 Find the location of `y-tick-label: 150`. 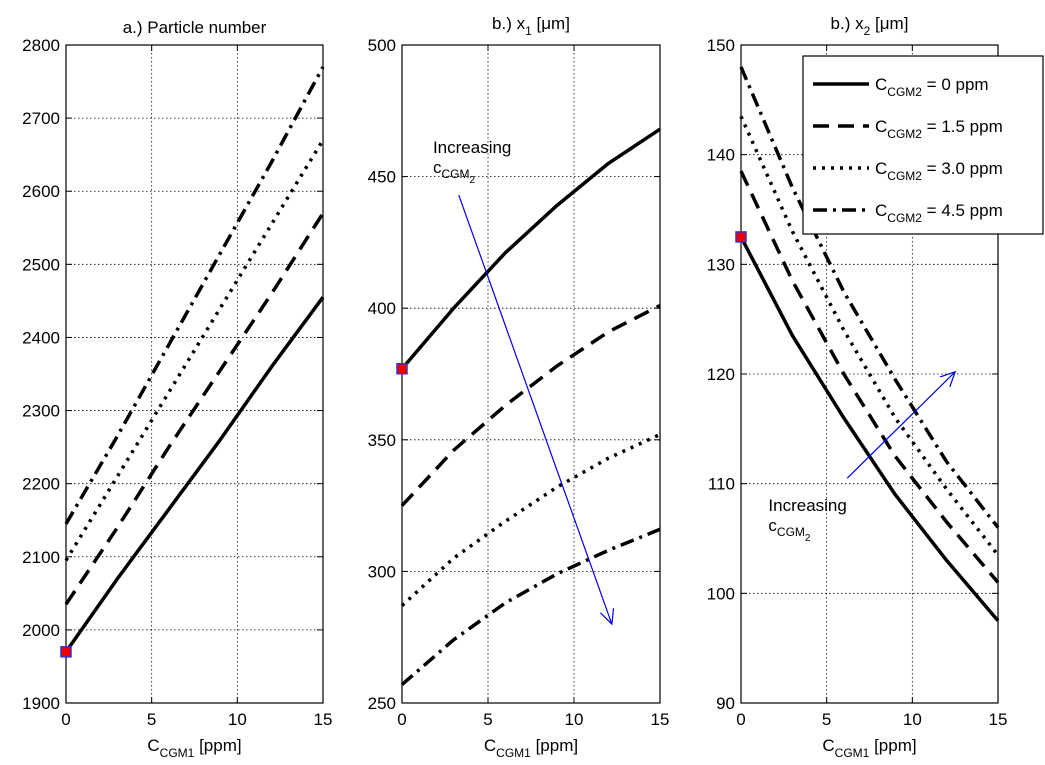

y-tick-label: 150 is located at coordinates (721, 45).